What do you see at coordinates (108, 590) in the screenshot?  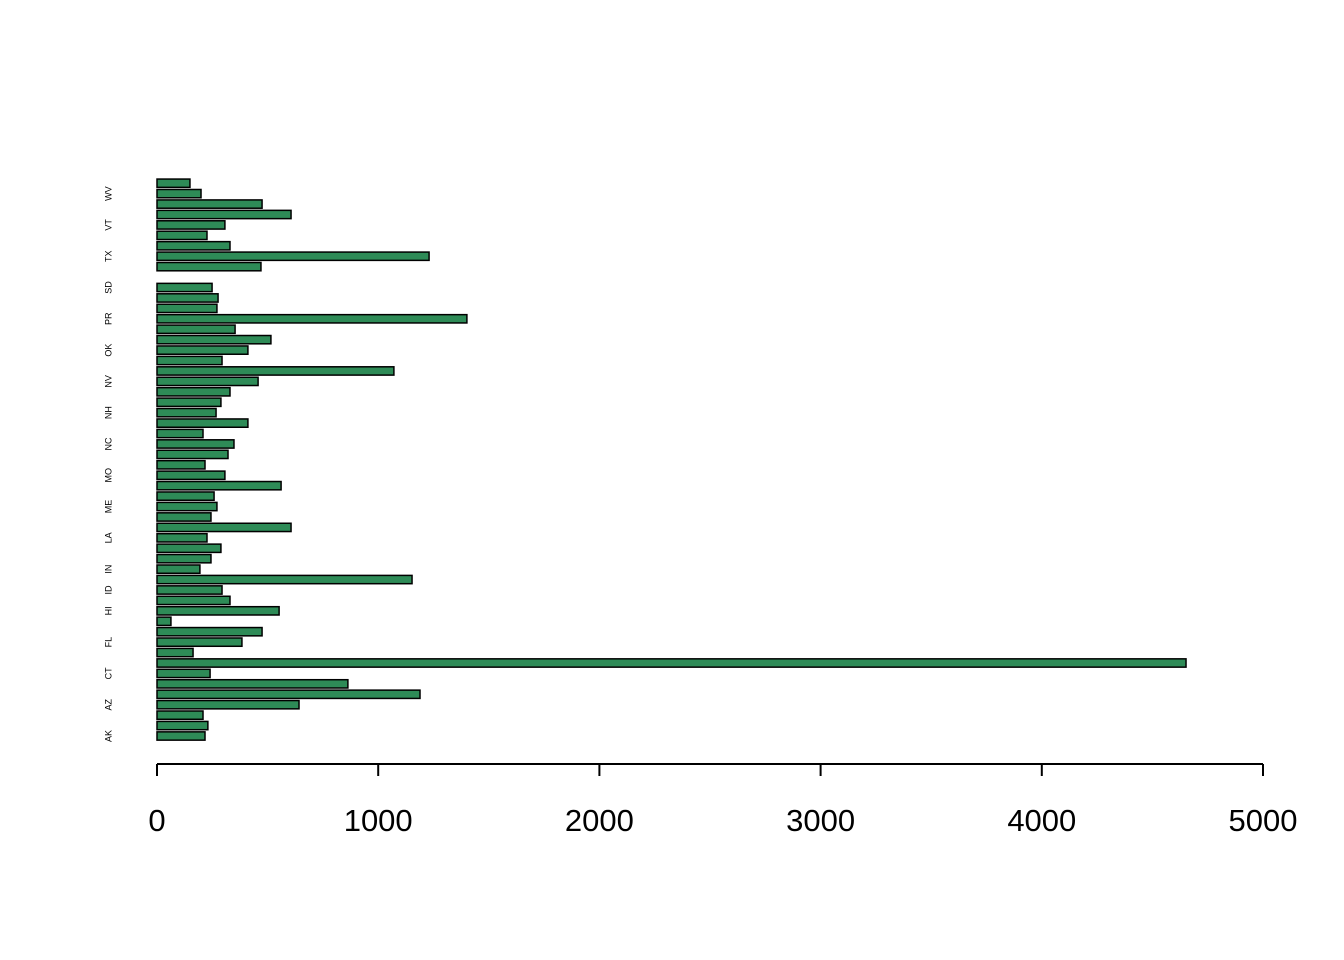 I see `y-tick-label: ID` at bounding box center [108, 590].